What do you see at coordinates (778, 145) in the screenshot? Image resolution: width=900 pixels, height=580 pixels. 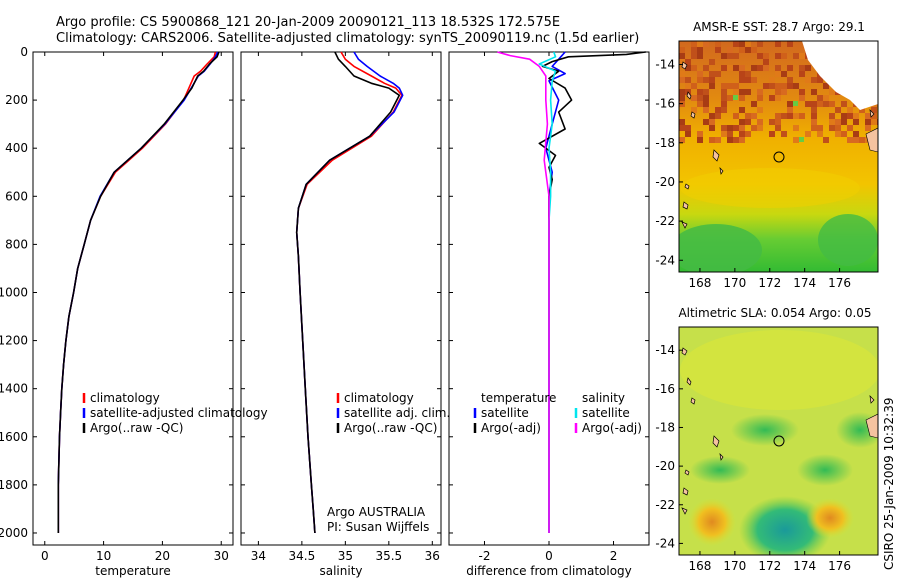 I see `sst-island-outlines` at bounding box center [778, 145].